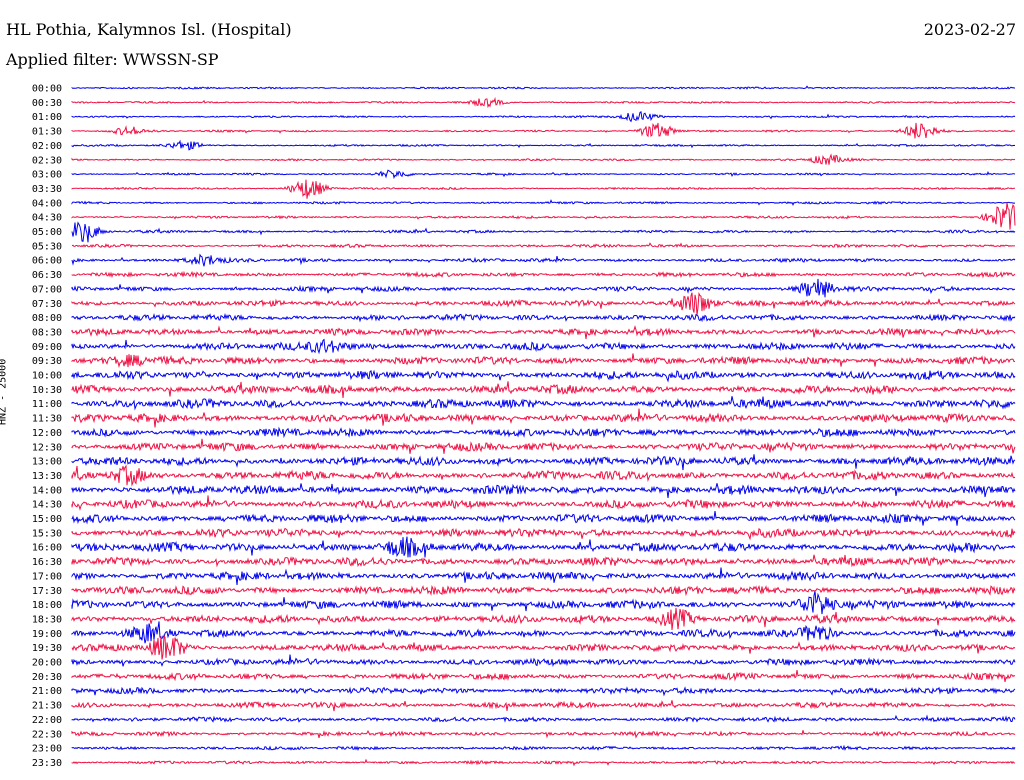 This screenshot has height=780, width=1024. I want to click on row-time-label: 15:00, so click(47, 519).